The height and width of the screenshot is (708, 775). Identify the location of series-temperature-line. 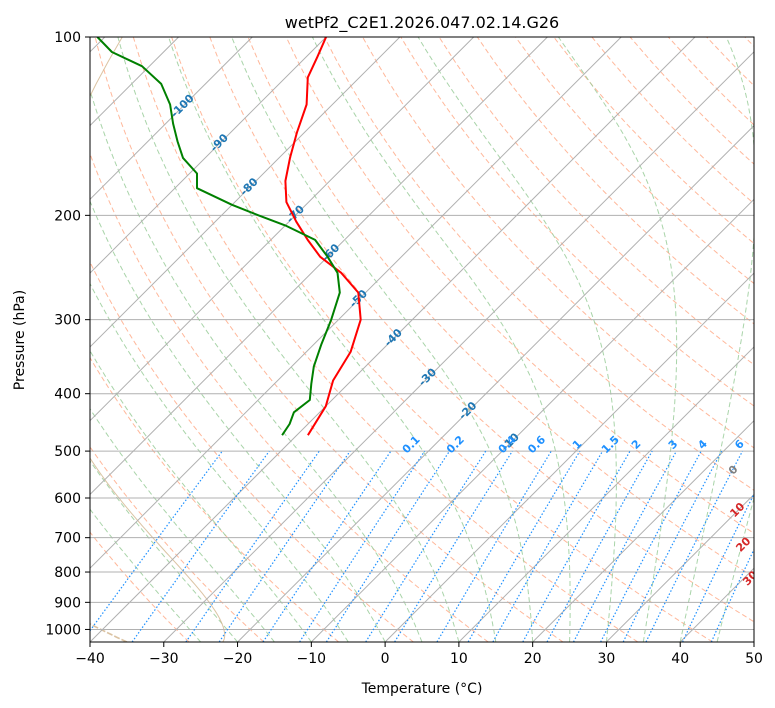
(323, 236).